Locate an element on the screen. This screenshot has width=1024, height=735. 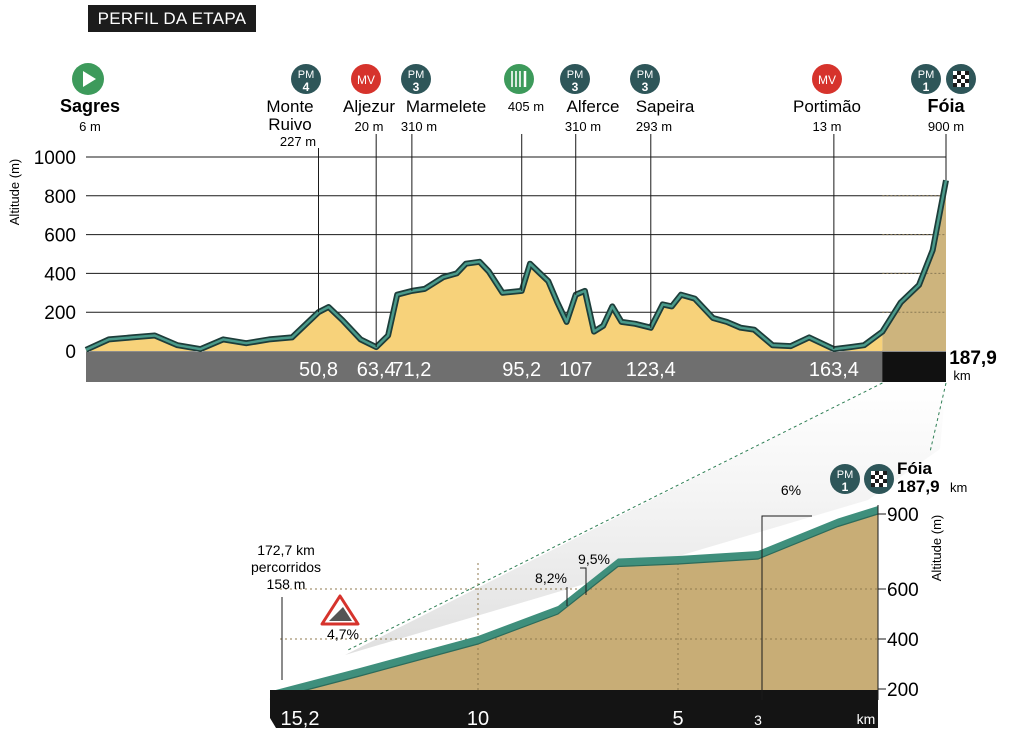
main-y-axis-label: Altitude (m) is located at coordinates (14, 192).